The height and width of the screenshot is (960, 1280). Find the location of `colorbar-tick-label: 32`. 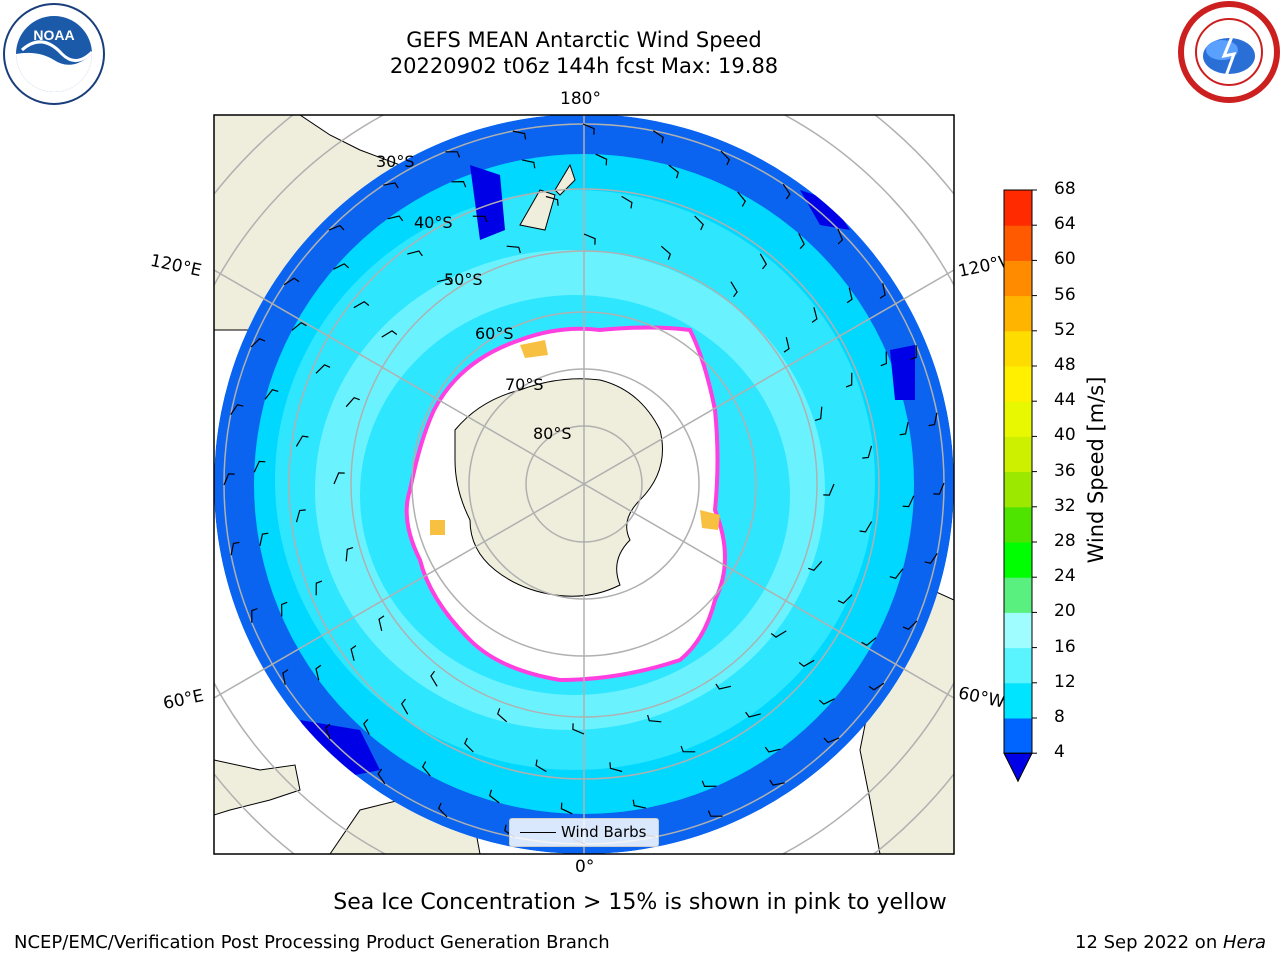

colorbar-tick-label: 32 is located at coordinates (1065, 505).